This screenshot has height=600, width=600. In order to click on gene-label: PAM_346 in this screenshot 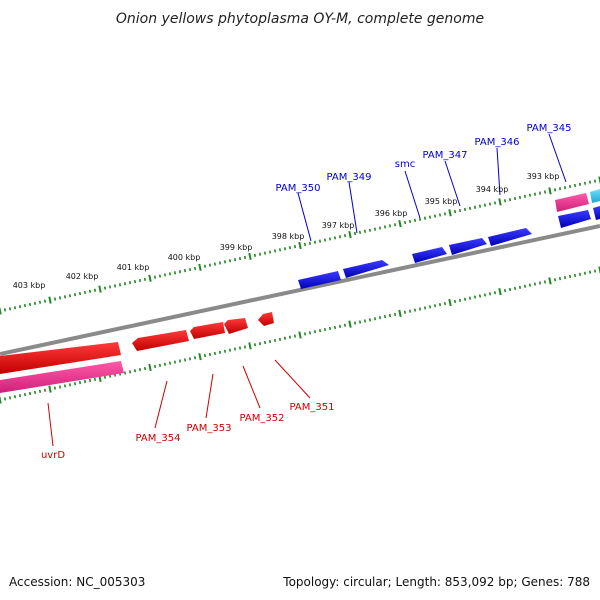, I will do `click(497, 142)`.